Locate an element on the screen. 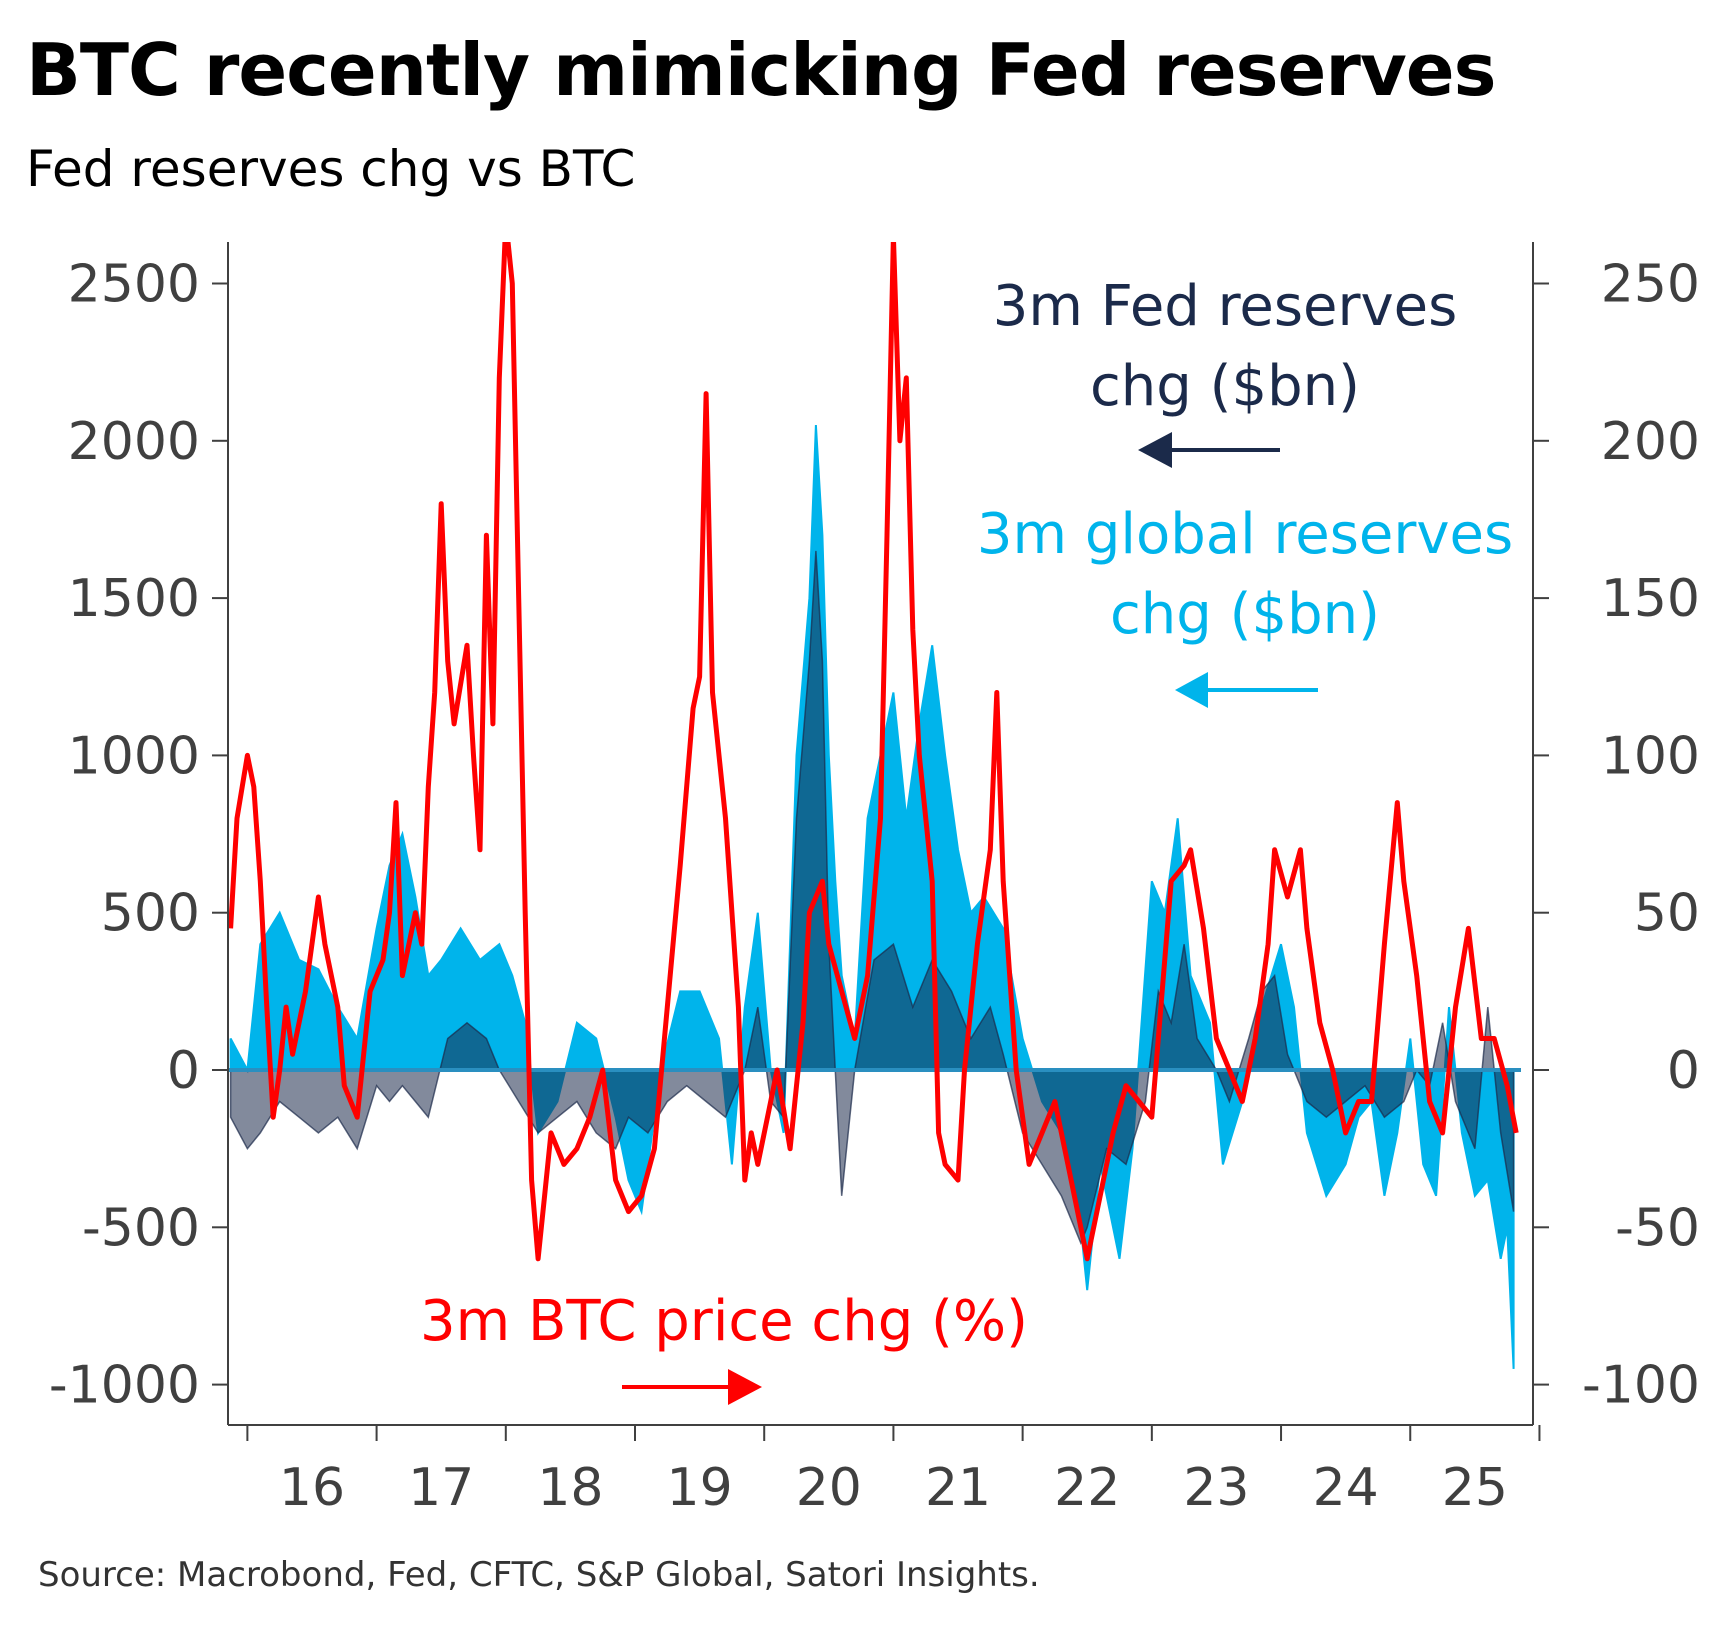 Image resolution: width=1718 pixels, height=1635 pixels. left-tick-label: 1500 is located at coordinates (134, 599).